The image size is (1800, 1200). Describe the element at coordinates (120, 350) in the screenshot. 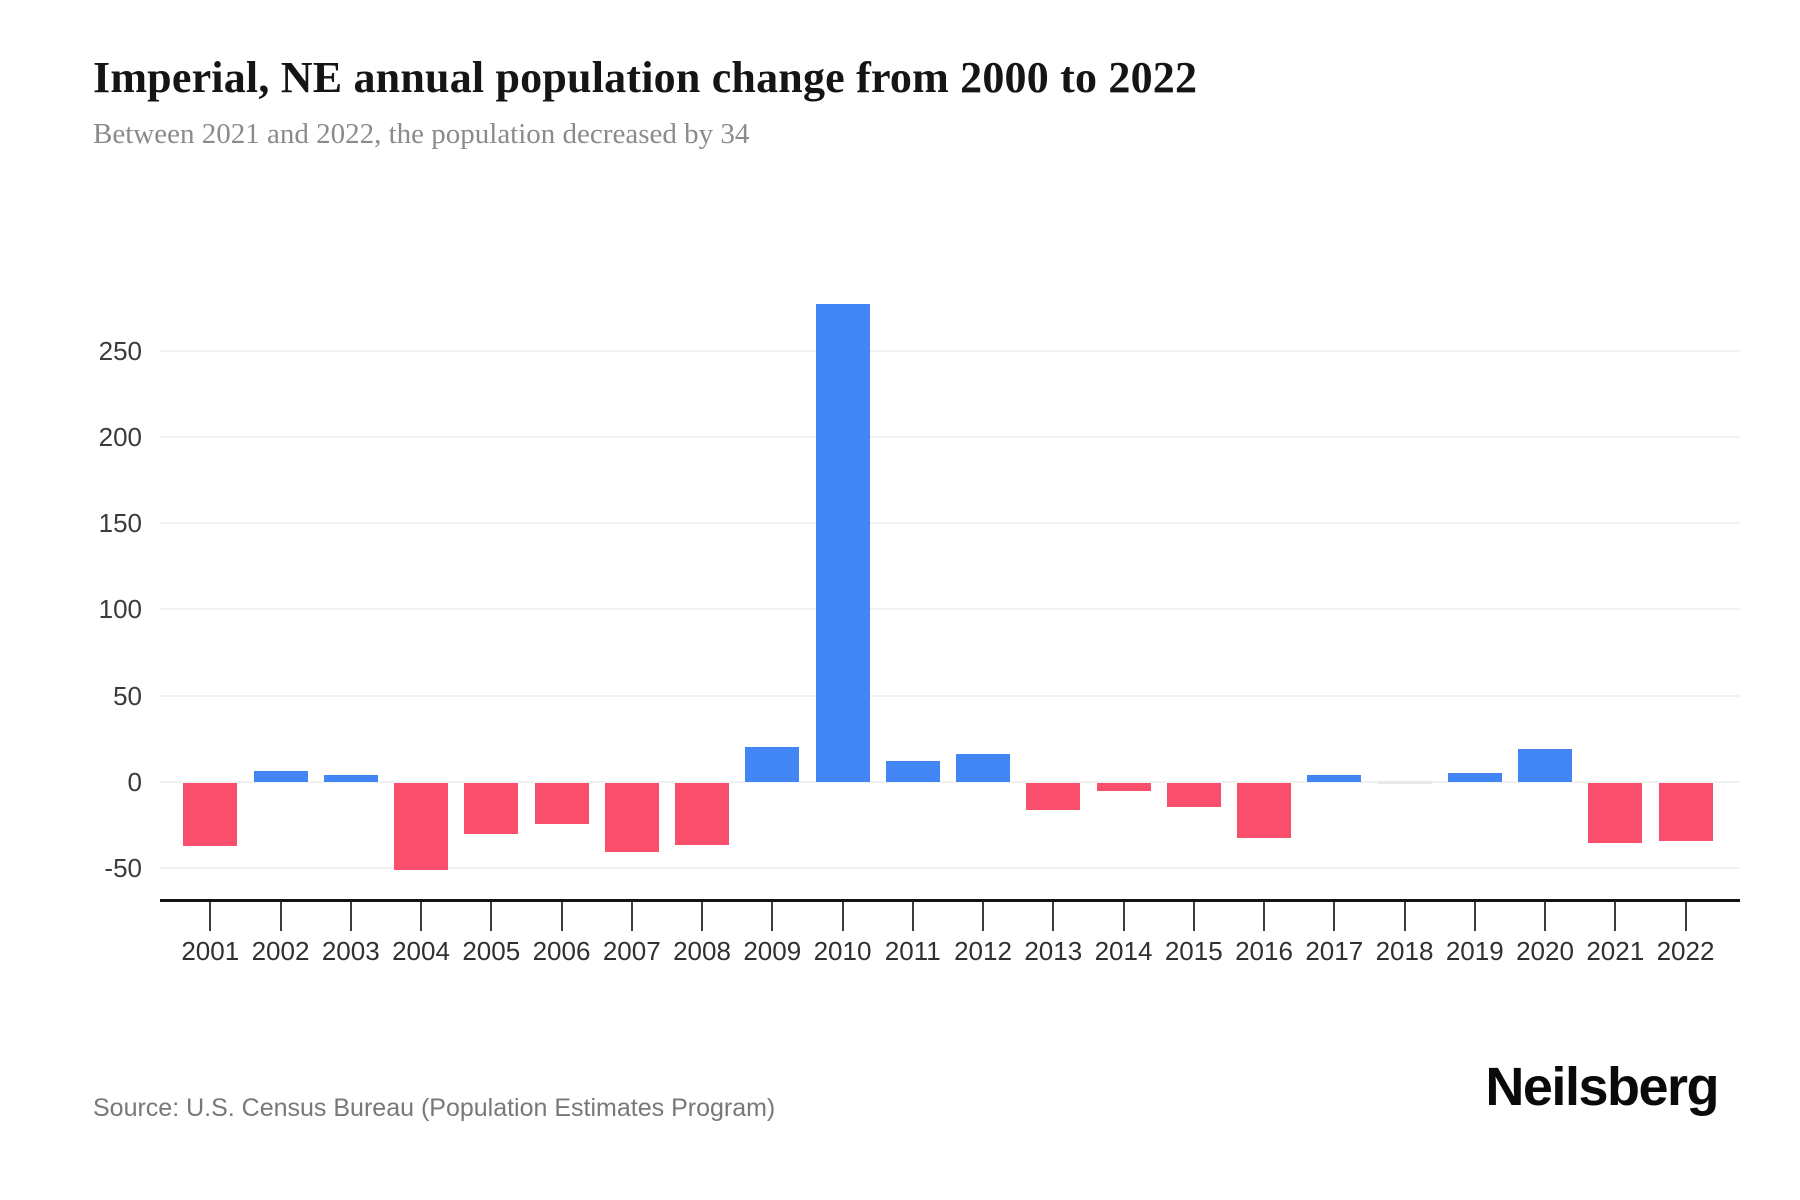

I see `y-axis-tick-label: 250` at that location.